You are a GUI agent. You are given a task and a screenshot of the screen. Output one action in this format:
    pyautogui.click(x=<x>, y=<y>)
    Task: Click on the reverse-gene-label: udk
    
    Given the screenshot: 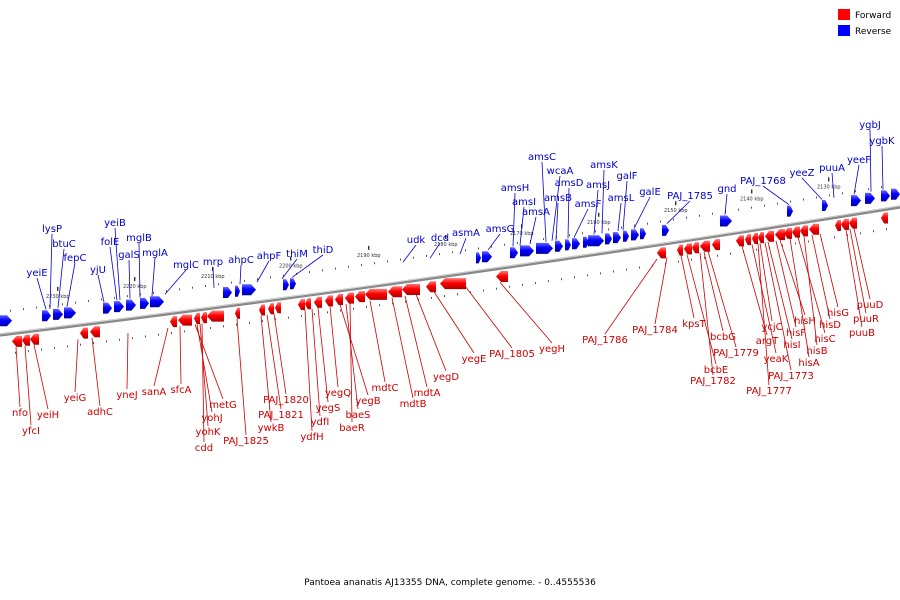 What is the action you would take?
    pyautogui.click(x=416, y=240)
    